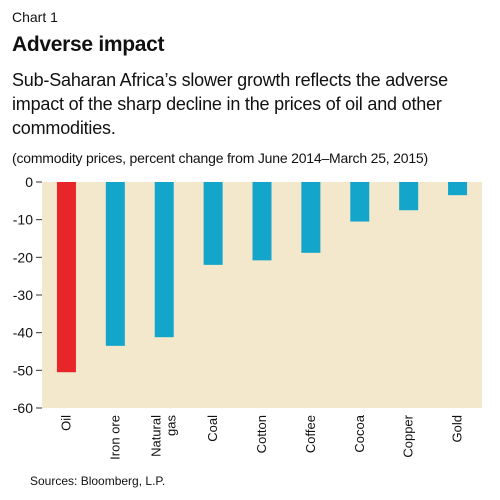 The width and height of the screenshot is (500, 500). What do you see at coordinates (23, 220) in the screenshot?
I see `y-tick-label: -10` at bounding box center [23, 220].